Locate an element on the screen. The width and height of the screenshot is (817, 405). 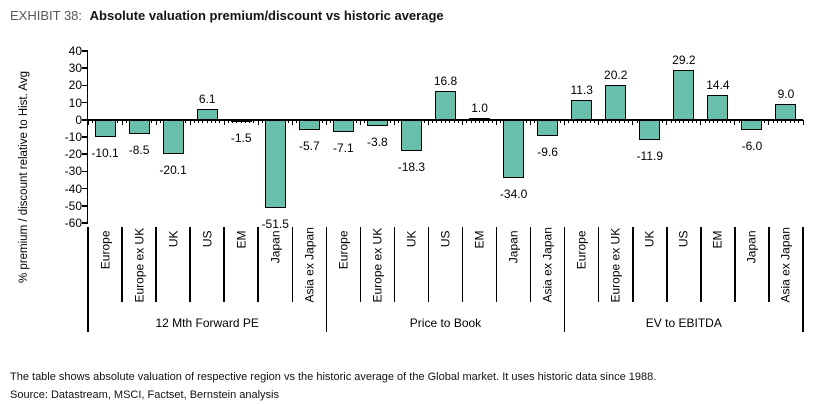
bar-value-label: -3.8 is located at coordinates (377, 142).